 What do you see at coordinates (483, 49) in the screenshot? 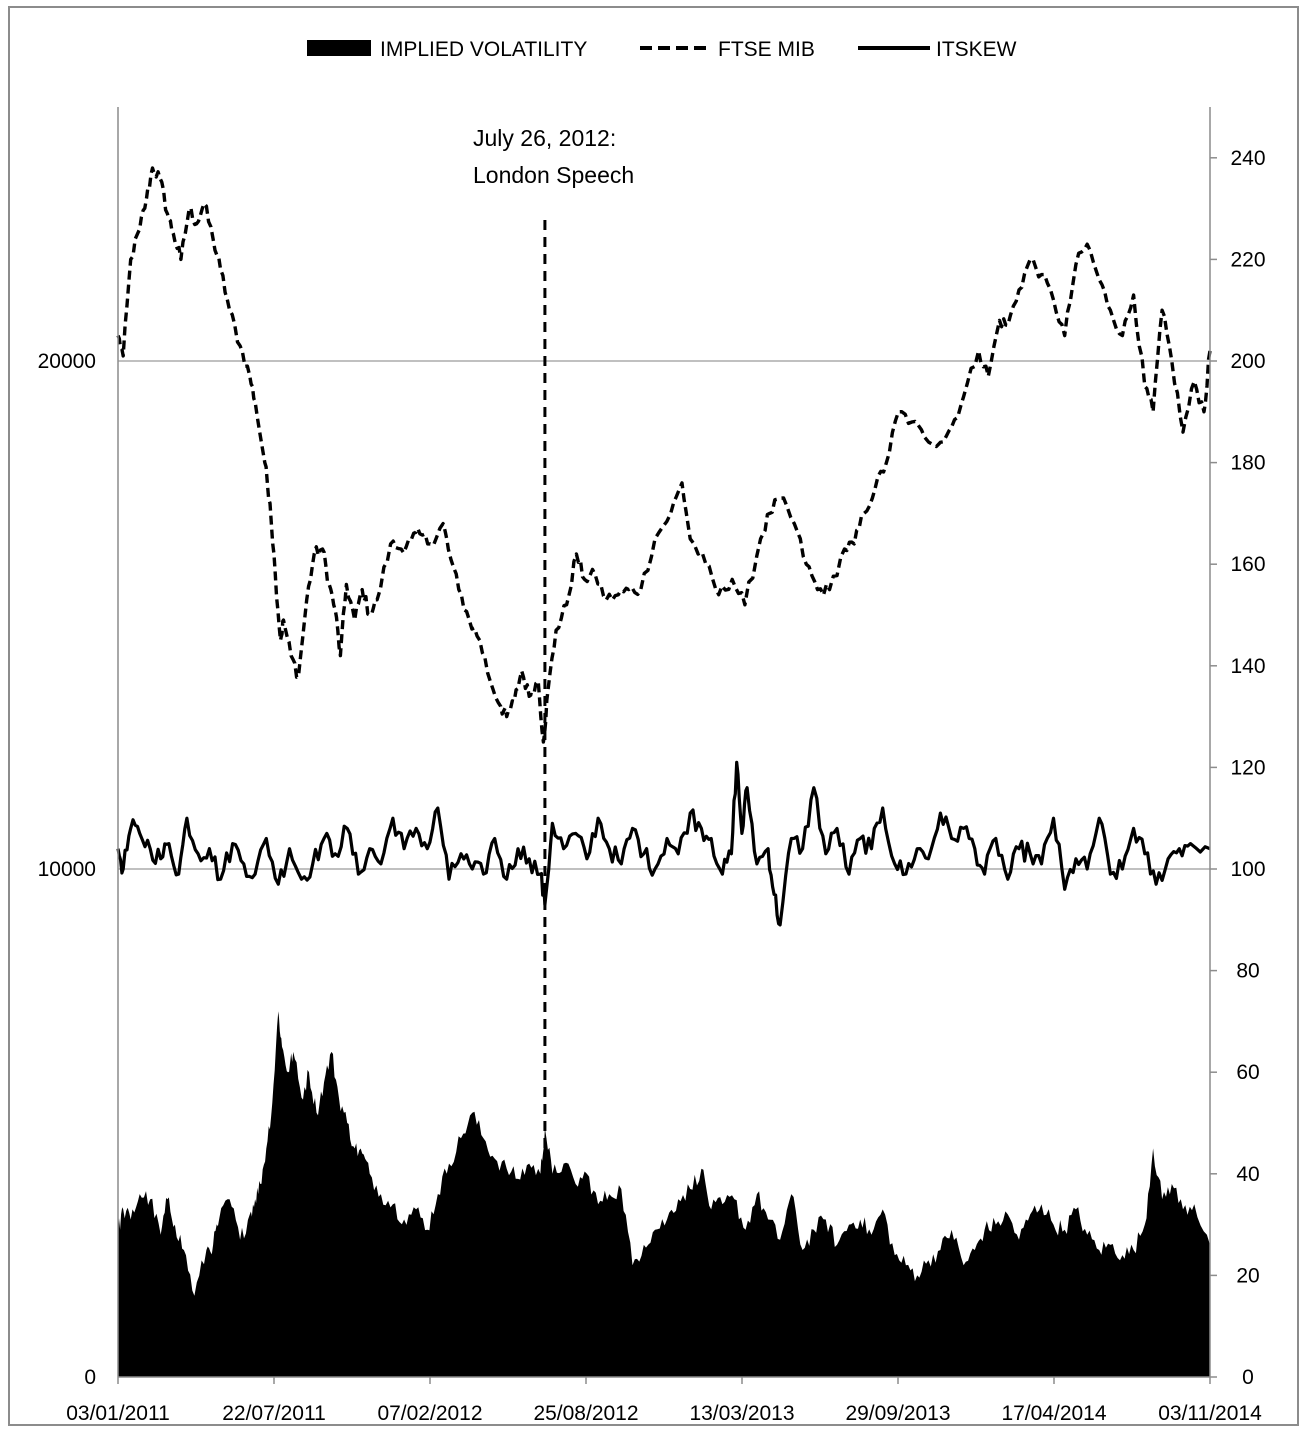
I see `legend-label-implied-volatility: IMPLIED VOLATILITY` at bounding box center [483, 49].